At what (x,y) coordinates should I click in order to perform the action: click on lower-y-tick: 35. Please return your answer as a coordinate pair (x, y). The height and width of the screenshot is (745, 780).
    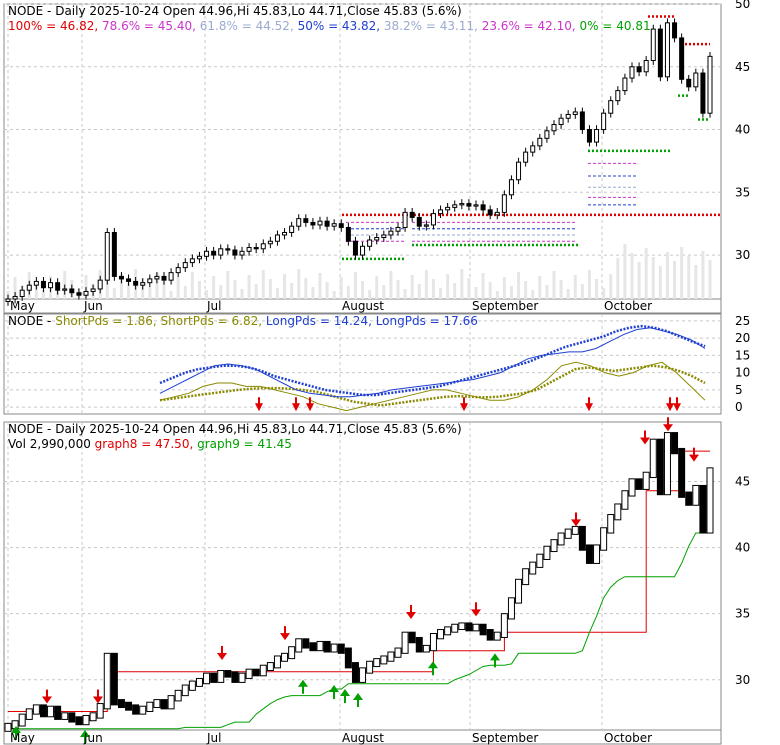
    Looking at the image, I should click on (742, 614).